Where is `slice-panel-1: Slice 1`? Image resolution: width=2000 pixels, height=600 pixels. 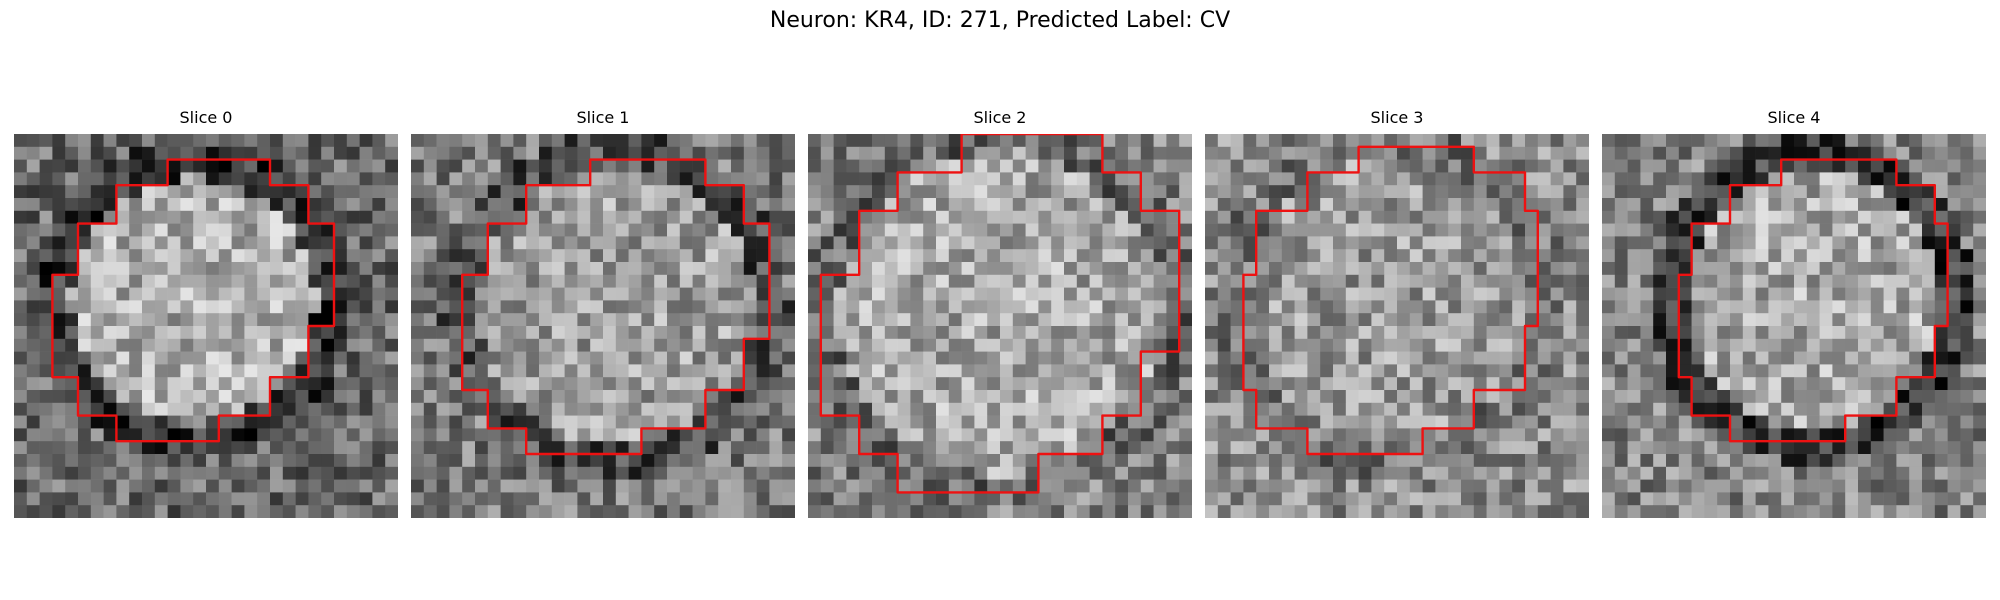
slice-panel-1: Slice 1 is located at coordinates (603, 312).